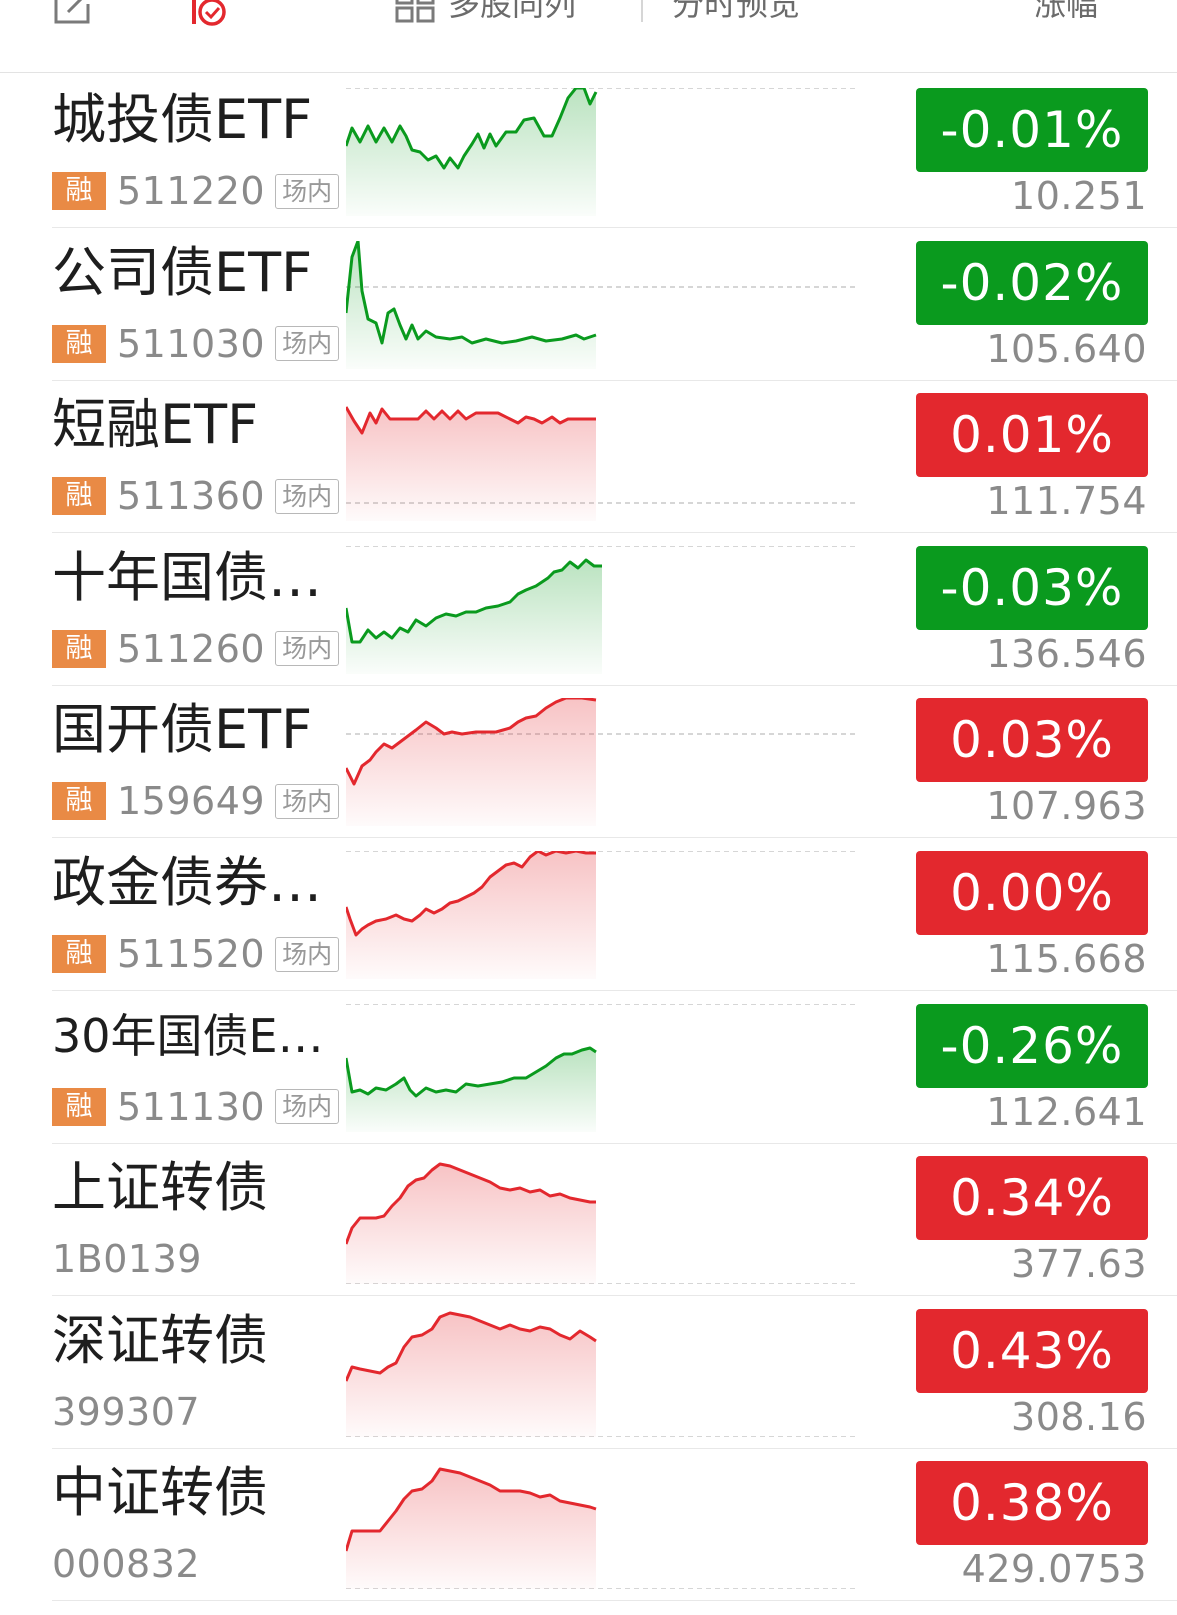  I want to click on toolbar-divider, so click(642, 11).